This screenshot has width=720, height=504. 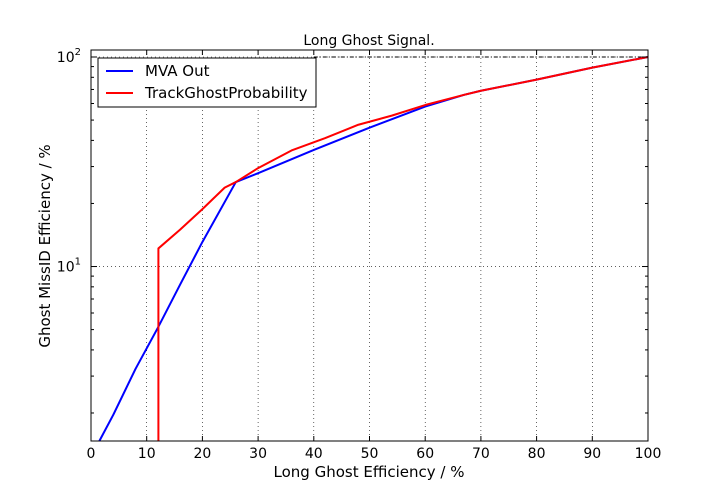 I want to click on x-tick-label: 70, so click(x=481, y=454).